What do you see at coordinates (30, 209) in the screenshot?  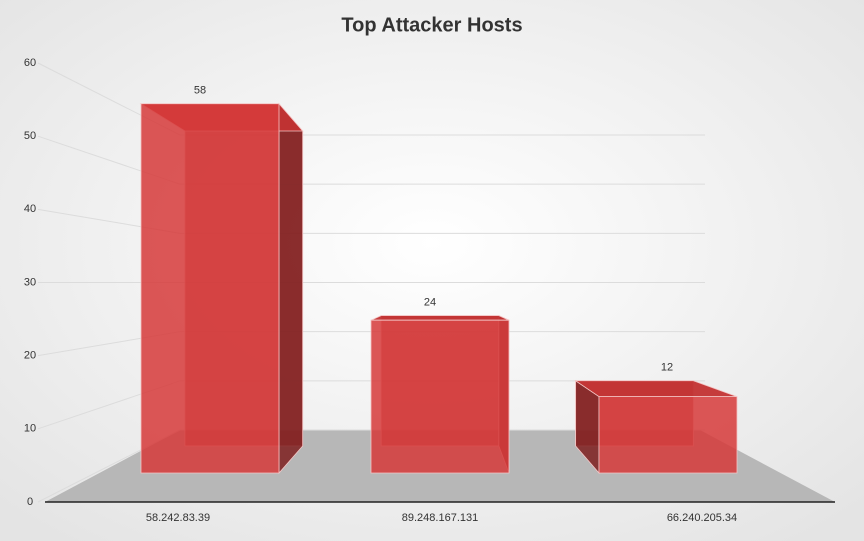 I see `y-tick-label: 40` at bounding box center [30, 209].